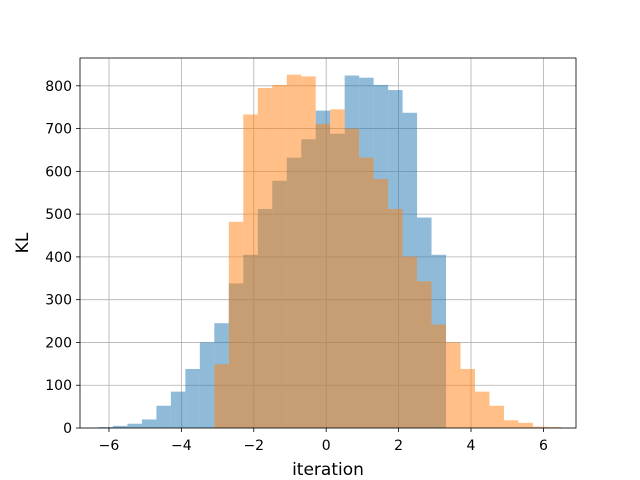  I want to click on y-tick-label: 600, so click(58, 172).